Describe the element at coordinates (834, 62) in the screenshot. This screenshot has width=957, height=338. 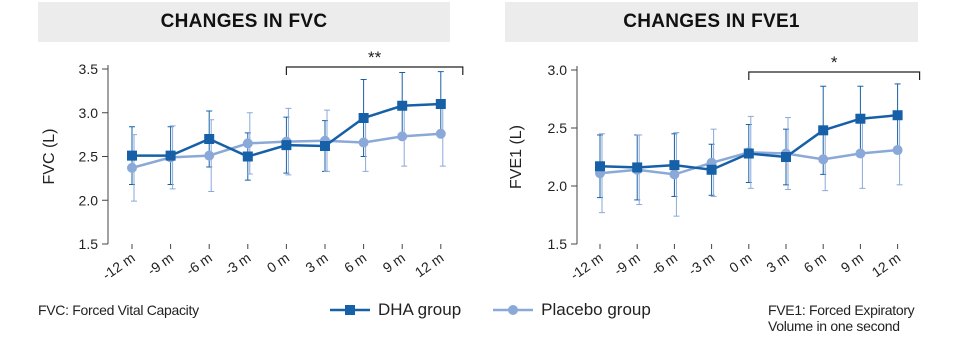
I see `significance-marker: *` at that location.